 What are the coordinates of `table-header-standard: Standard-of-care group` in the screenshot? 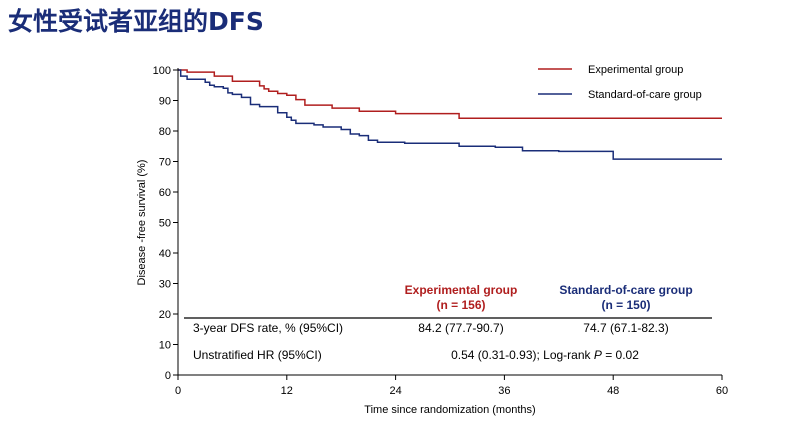 It's located at (625, 290).